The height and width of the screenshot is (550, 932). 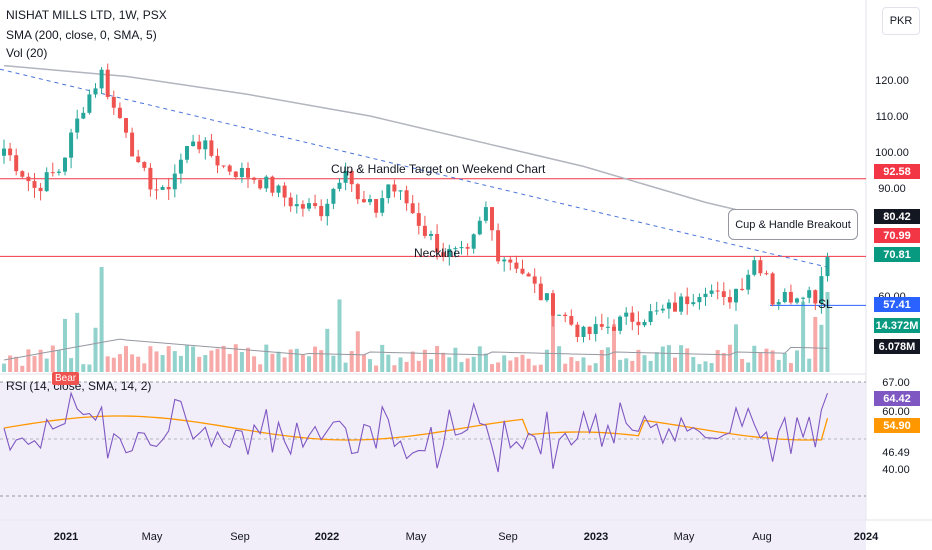 I want to click on symbol-legend: NISHAT MILLS LTD, 1W, PSX, so click(x=86, y=15).